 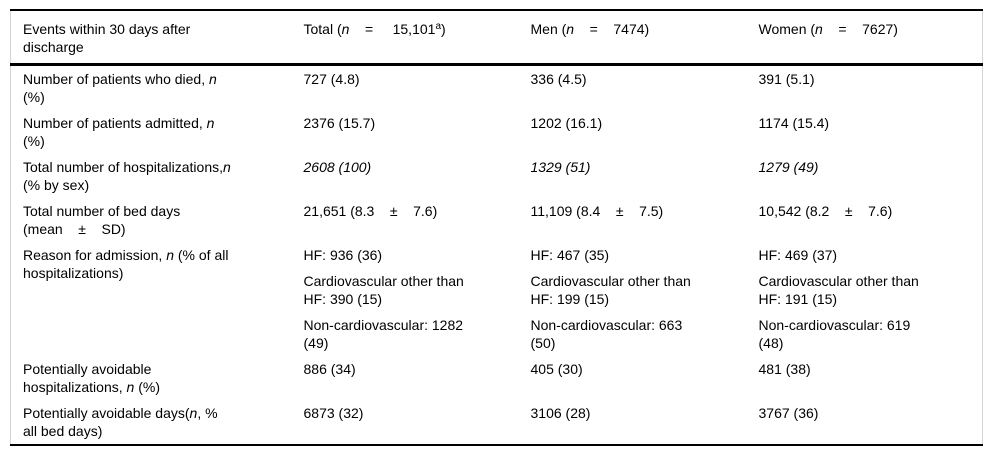 I want to click on cell-women: 1279 (49), so click(x=788, y=167).